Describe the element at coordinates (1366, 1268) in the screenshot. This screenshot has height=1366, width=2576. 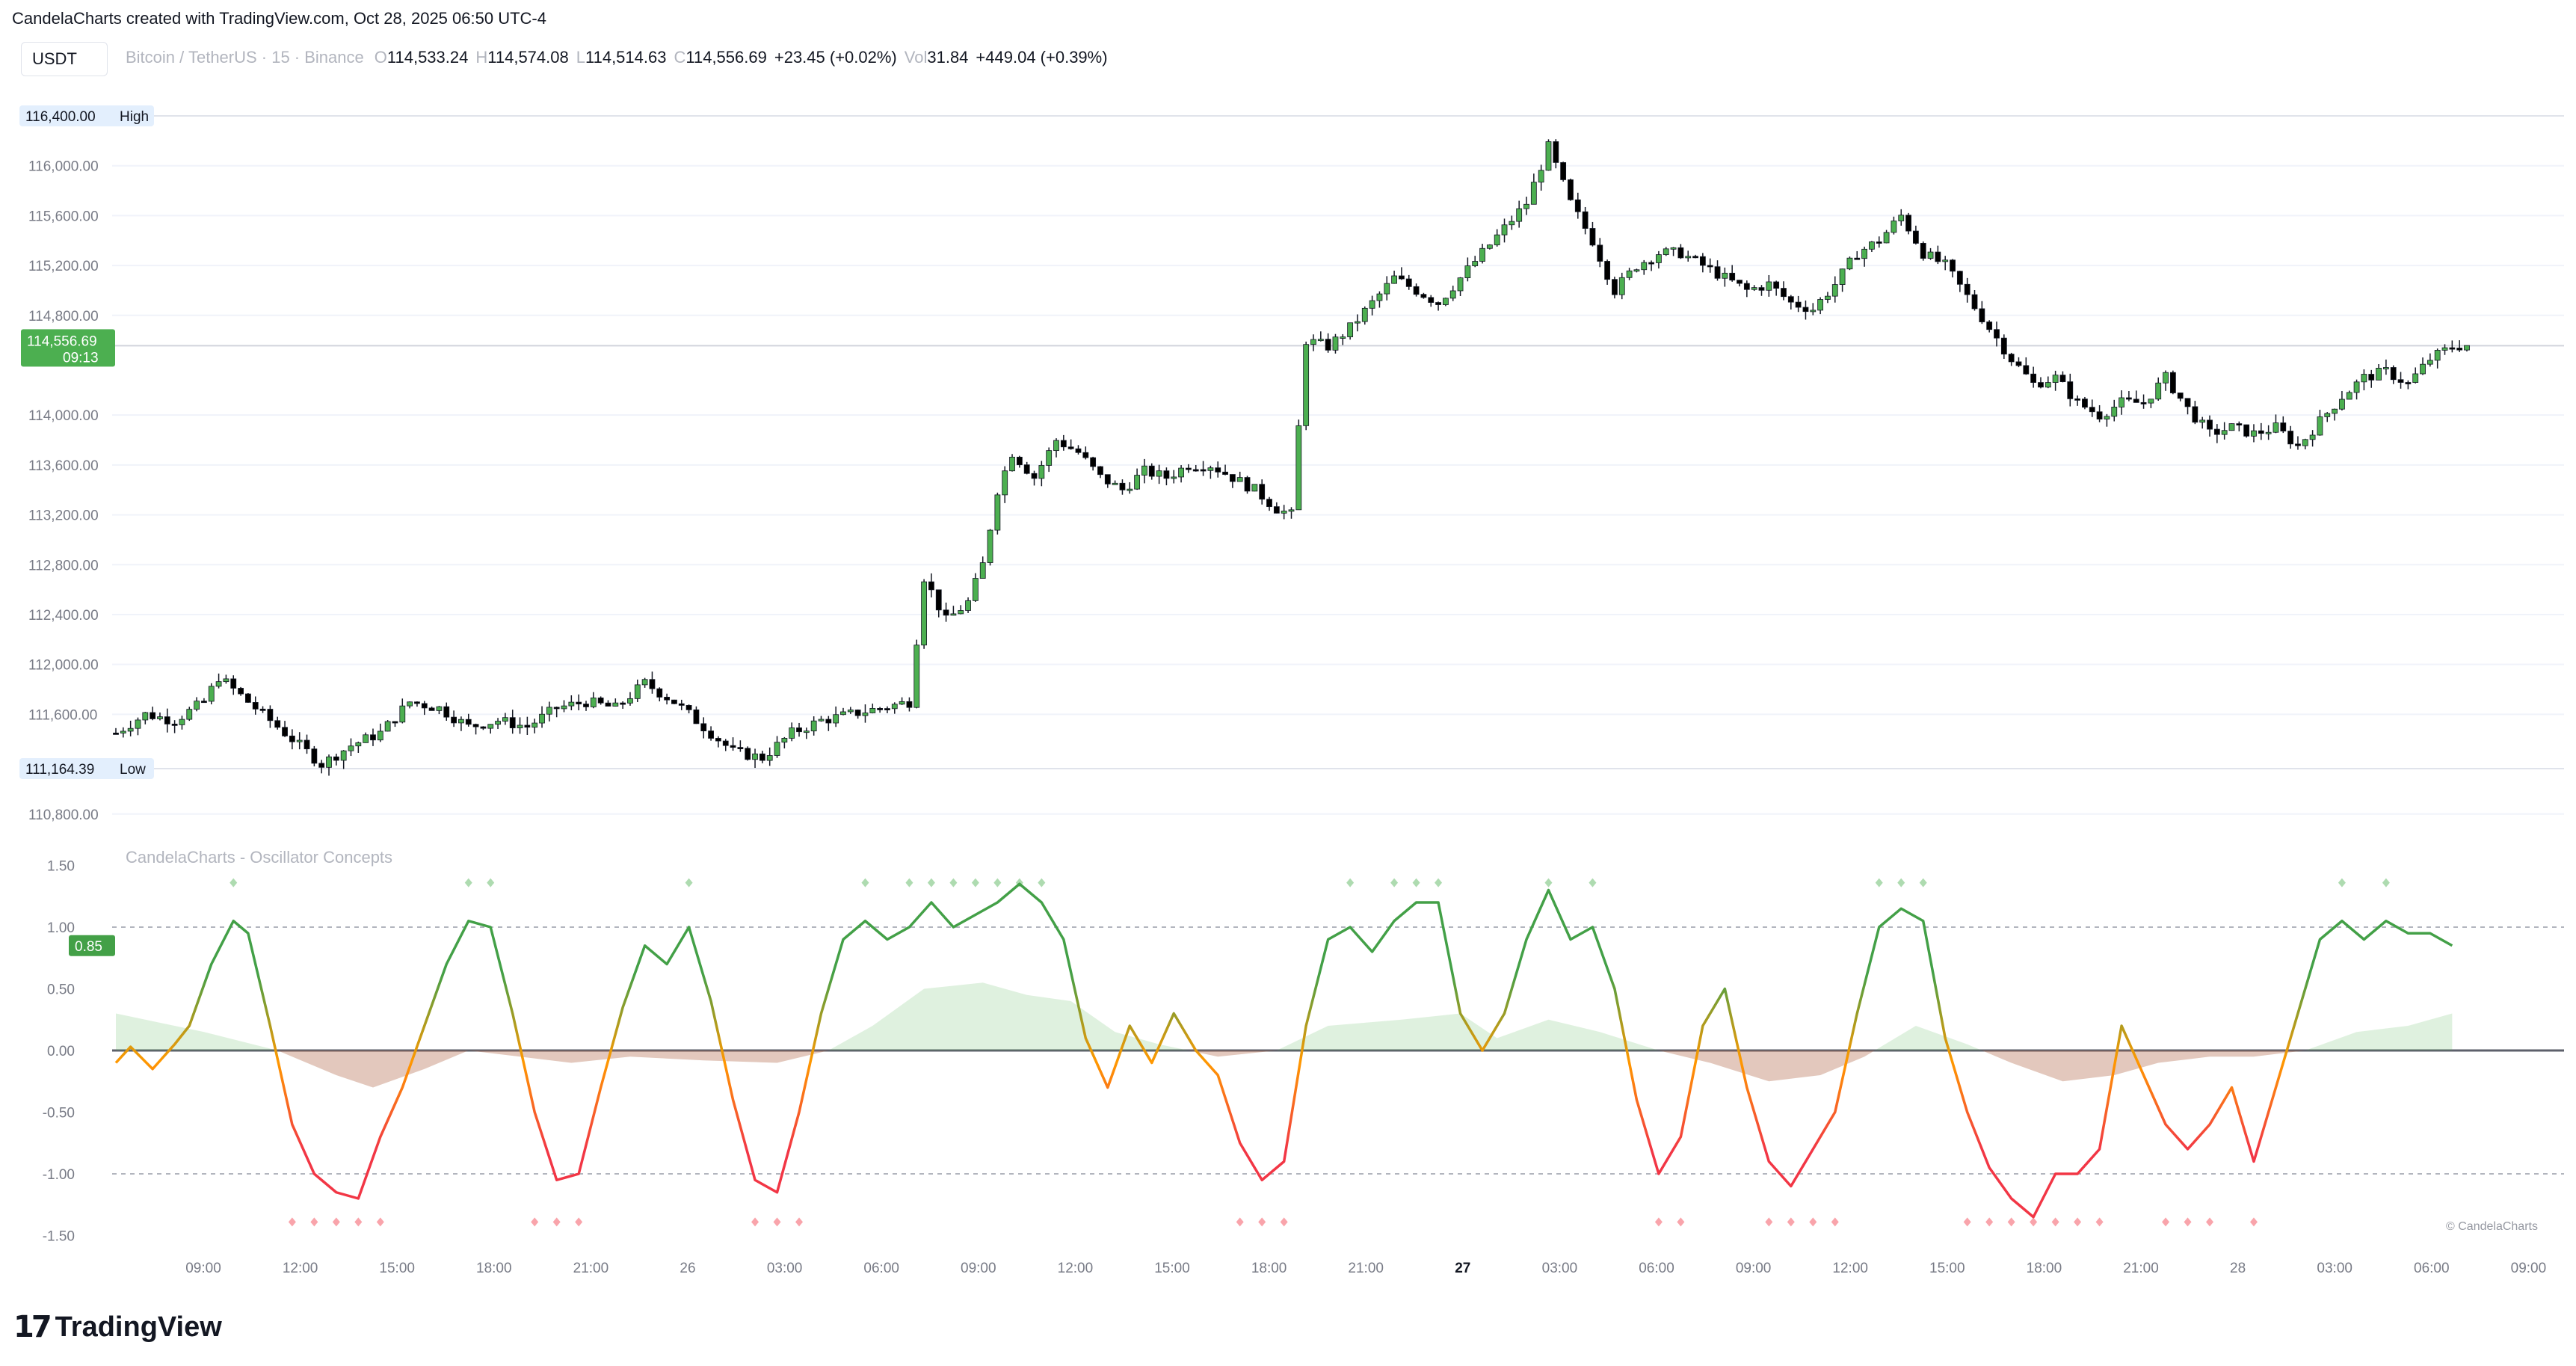
I see `time-tick-label: 21:00` at that location.